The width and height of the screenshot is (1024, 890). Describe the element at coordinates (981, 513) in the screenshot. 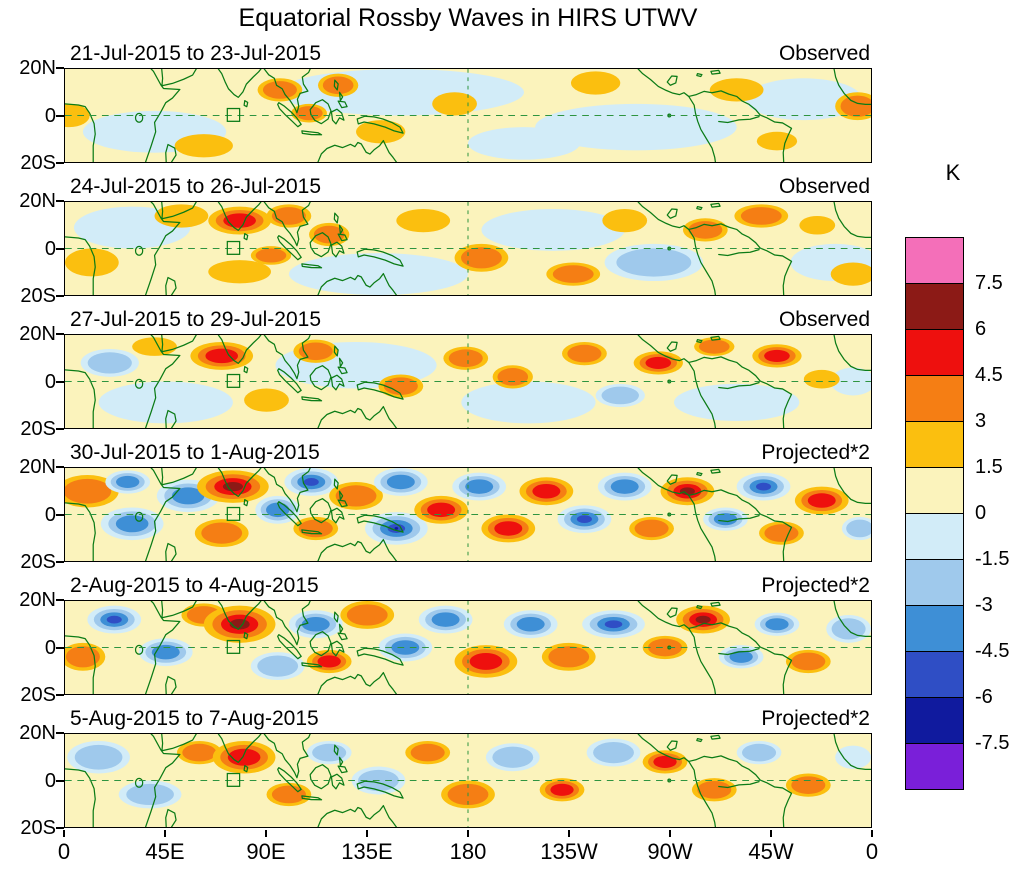

I see `colorbar-tick-label: 0` at that location.